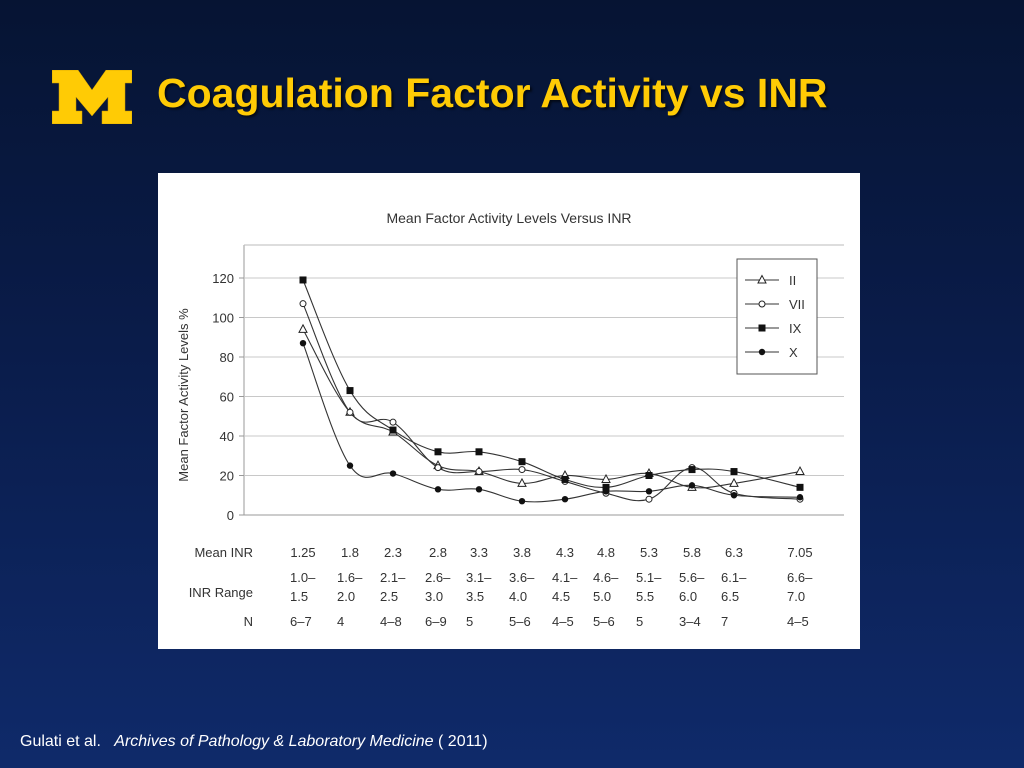 This screenshot has width=1024, height=768. I want to click on citation-authors: Gulati et al., so click(60, 741).